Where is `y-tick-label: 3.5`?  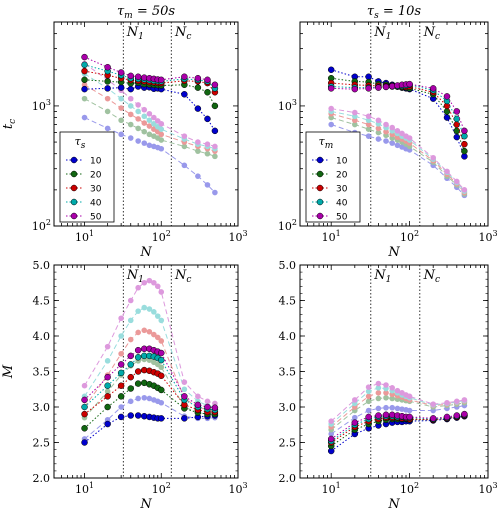
y-tick-label: 3.5 is located at coordinates (288, 372).